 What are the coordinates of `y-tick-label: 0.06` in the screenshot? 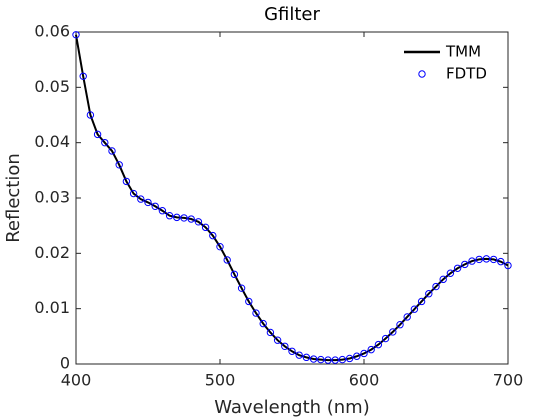 It's located at (52, 31).